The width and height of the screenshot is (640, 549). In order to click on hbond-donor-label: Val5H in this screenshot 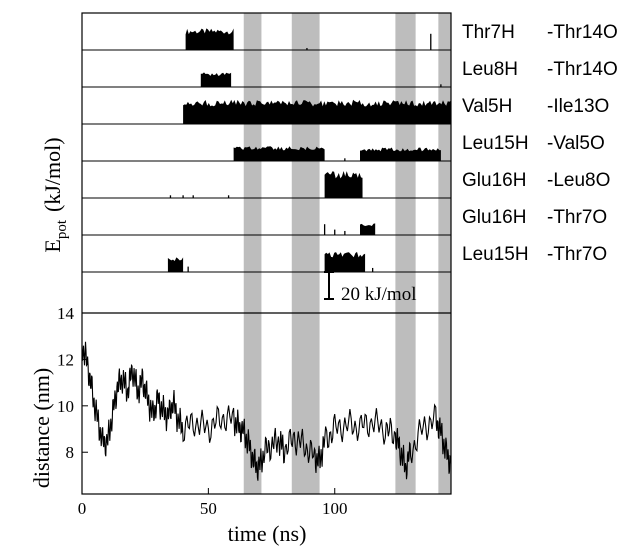, I will do `click(487, 106)`.